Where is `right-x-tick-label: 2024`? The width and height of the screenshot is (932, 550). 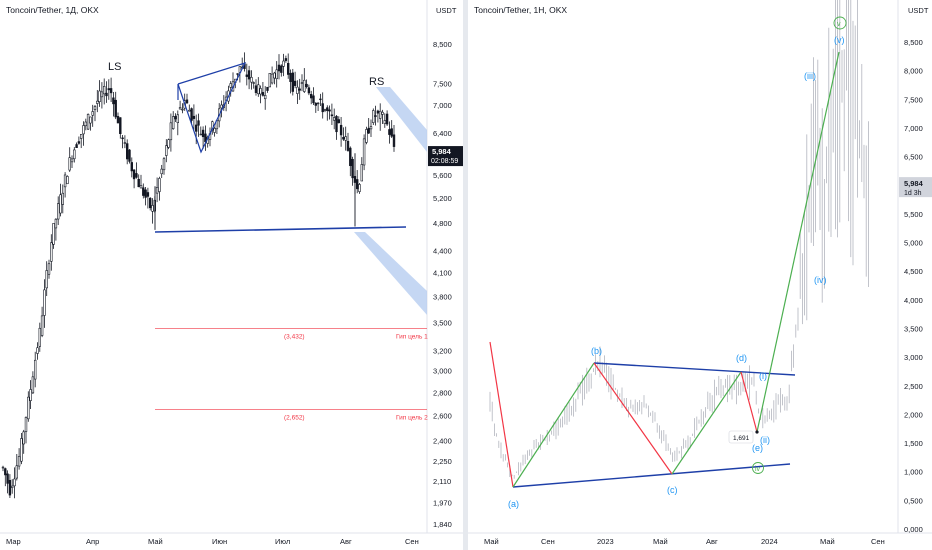
right-x-tick-label: 2024 is located at coordinates (769, 541).